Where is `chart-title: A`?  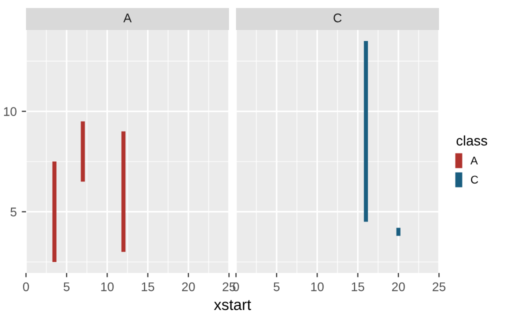 chart-title: A is located at coordinates (127, 18).